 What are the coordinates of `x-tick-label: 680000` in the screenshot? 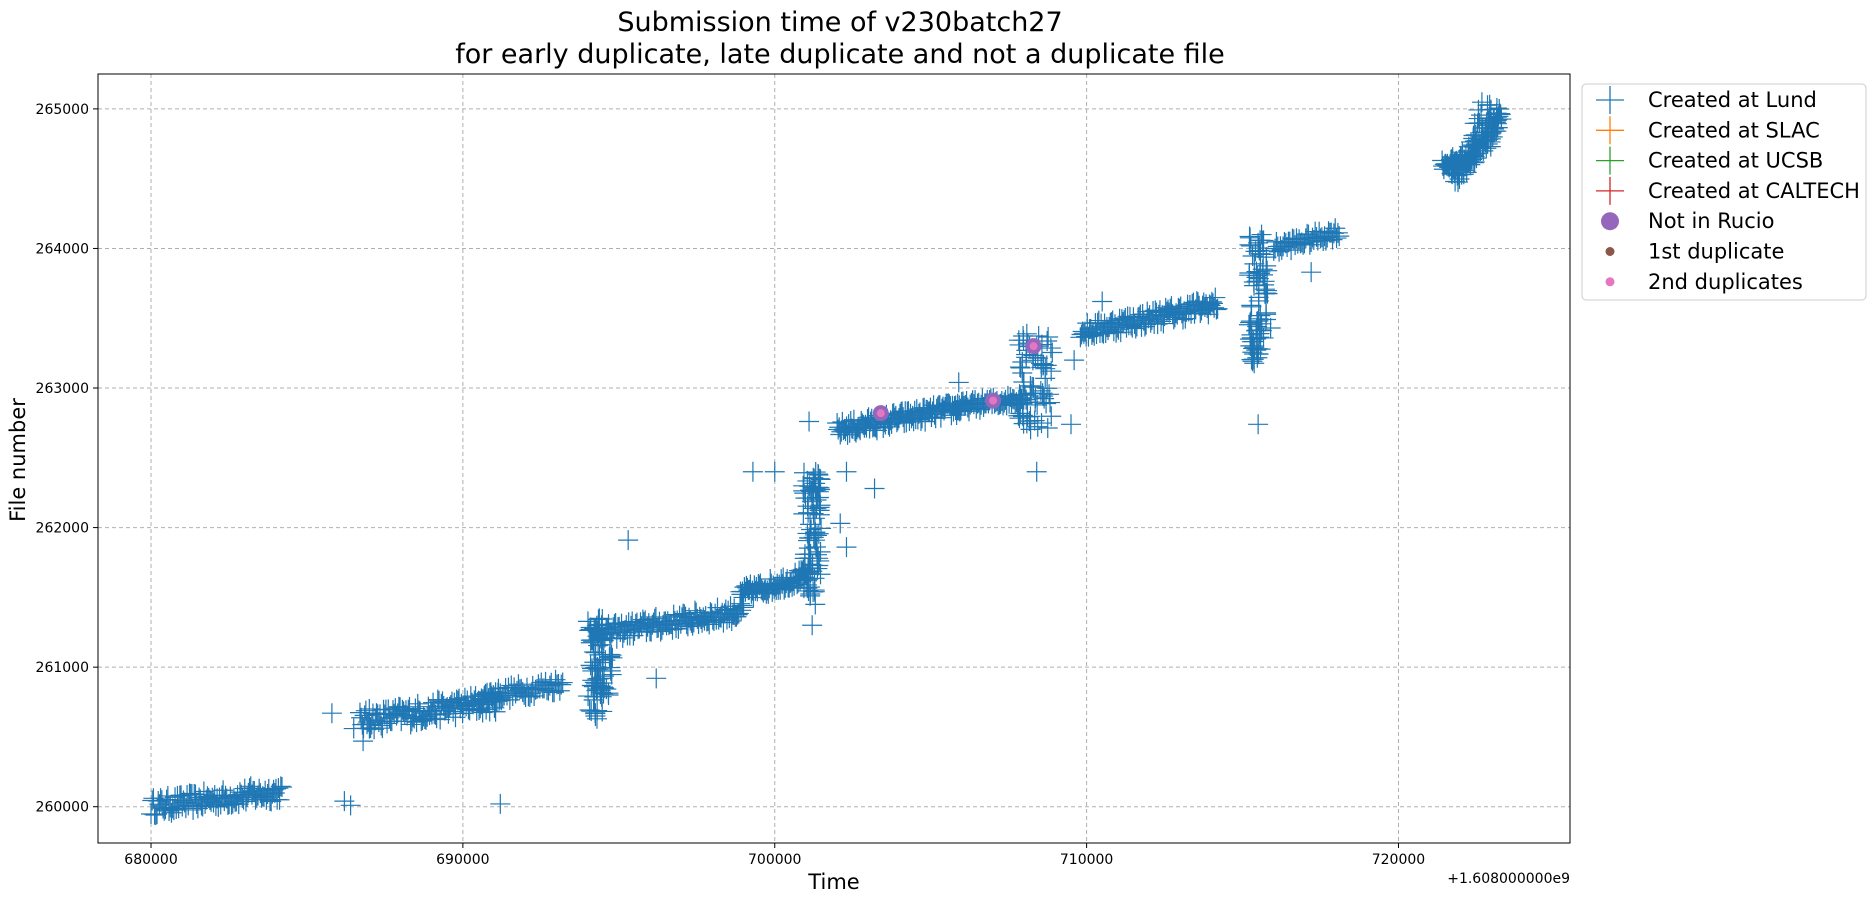 It's located at (150, 860).